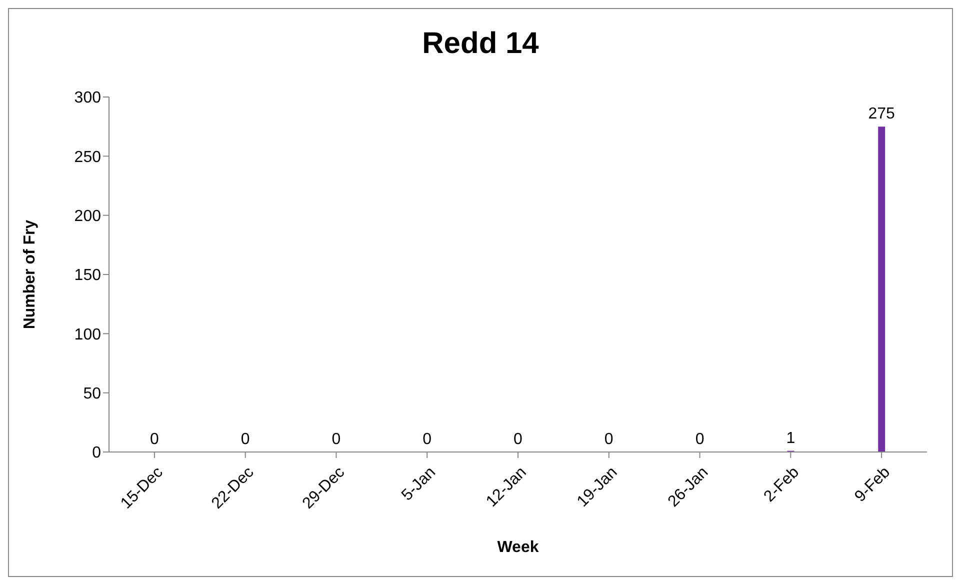 The image size is (961, 585). I want to click on y-tick-label: 50, so click(92, 394).